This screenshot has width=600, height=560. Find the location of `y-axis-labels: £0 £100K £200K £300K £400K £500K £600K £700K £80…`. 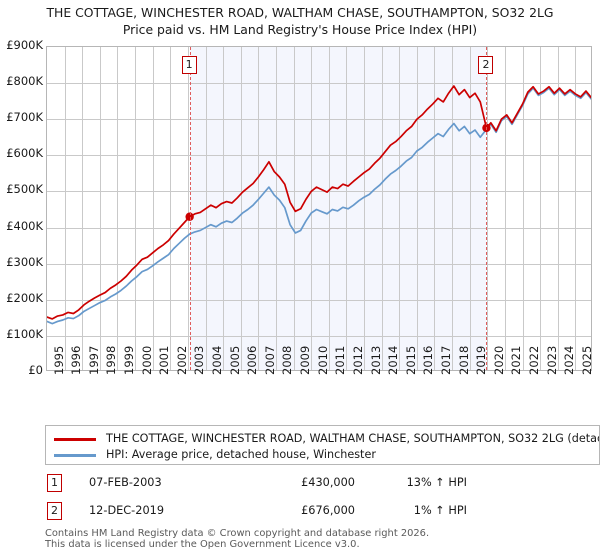

y-axis-labels: £0 £100K £200K £300K £400K £500K £600K £700K £80… is located at coordinates (23, 190).